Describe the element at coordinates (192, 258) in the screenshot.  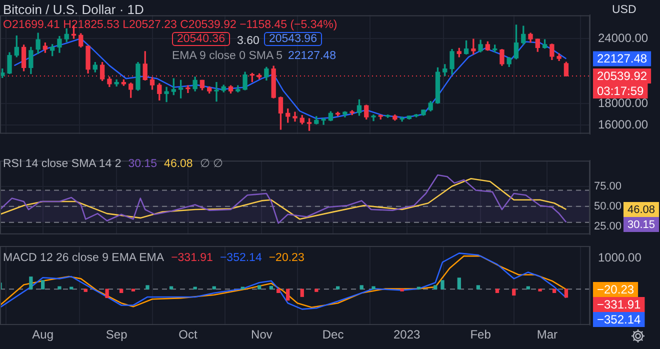
I see `annotation: −331.91` at that location.